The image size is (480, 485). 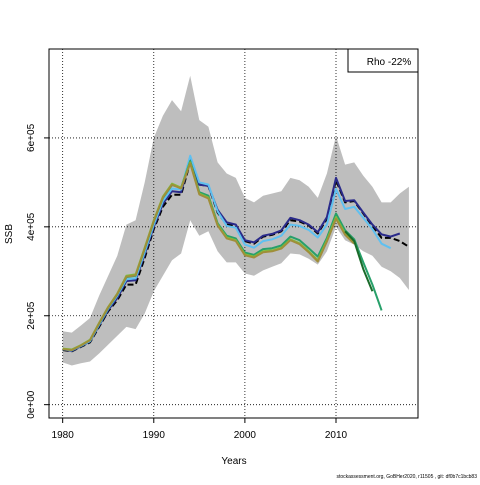 What do you see at coordinates (37, 271) in the screenshot?
I see `y-axis: 0e+00 2e+05 4e+05 6e+05` at bounding box center [37, 271].